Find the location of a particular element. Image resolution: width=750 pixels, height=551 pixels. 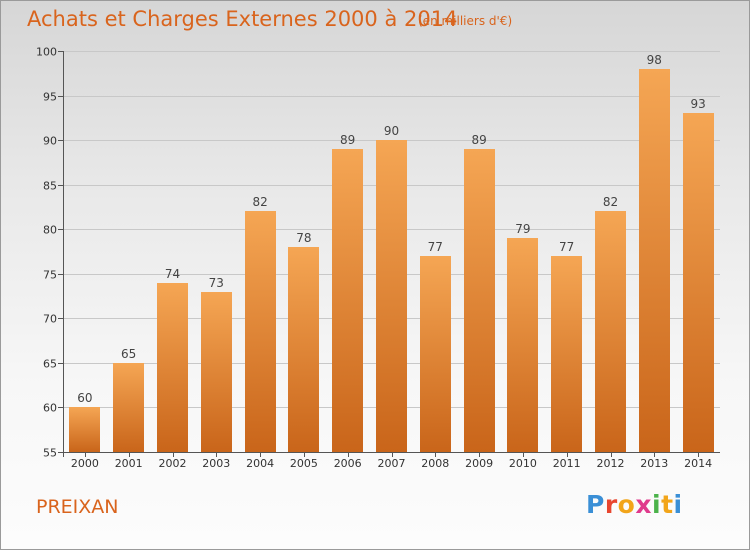

bar-2010 is located at coordinates (522, 345).